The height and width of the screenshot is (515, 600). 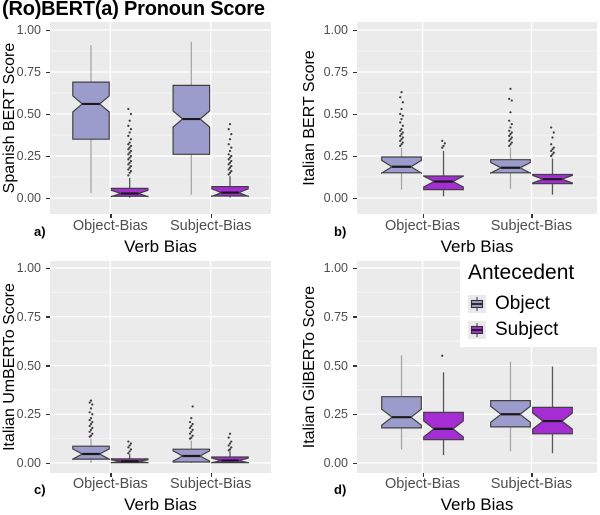 What do you see at coordinates (133, 10) in the screenshot?
I see `figure-title: (Ro)BERT(a) Pronoun Score` at bounding box center [133, 10].